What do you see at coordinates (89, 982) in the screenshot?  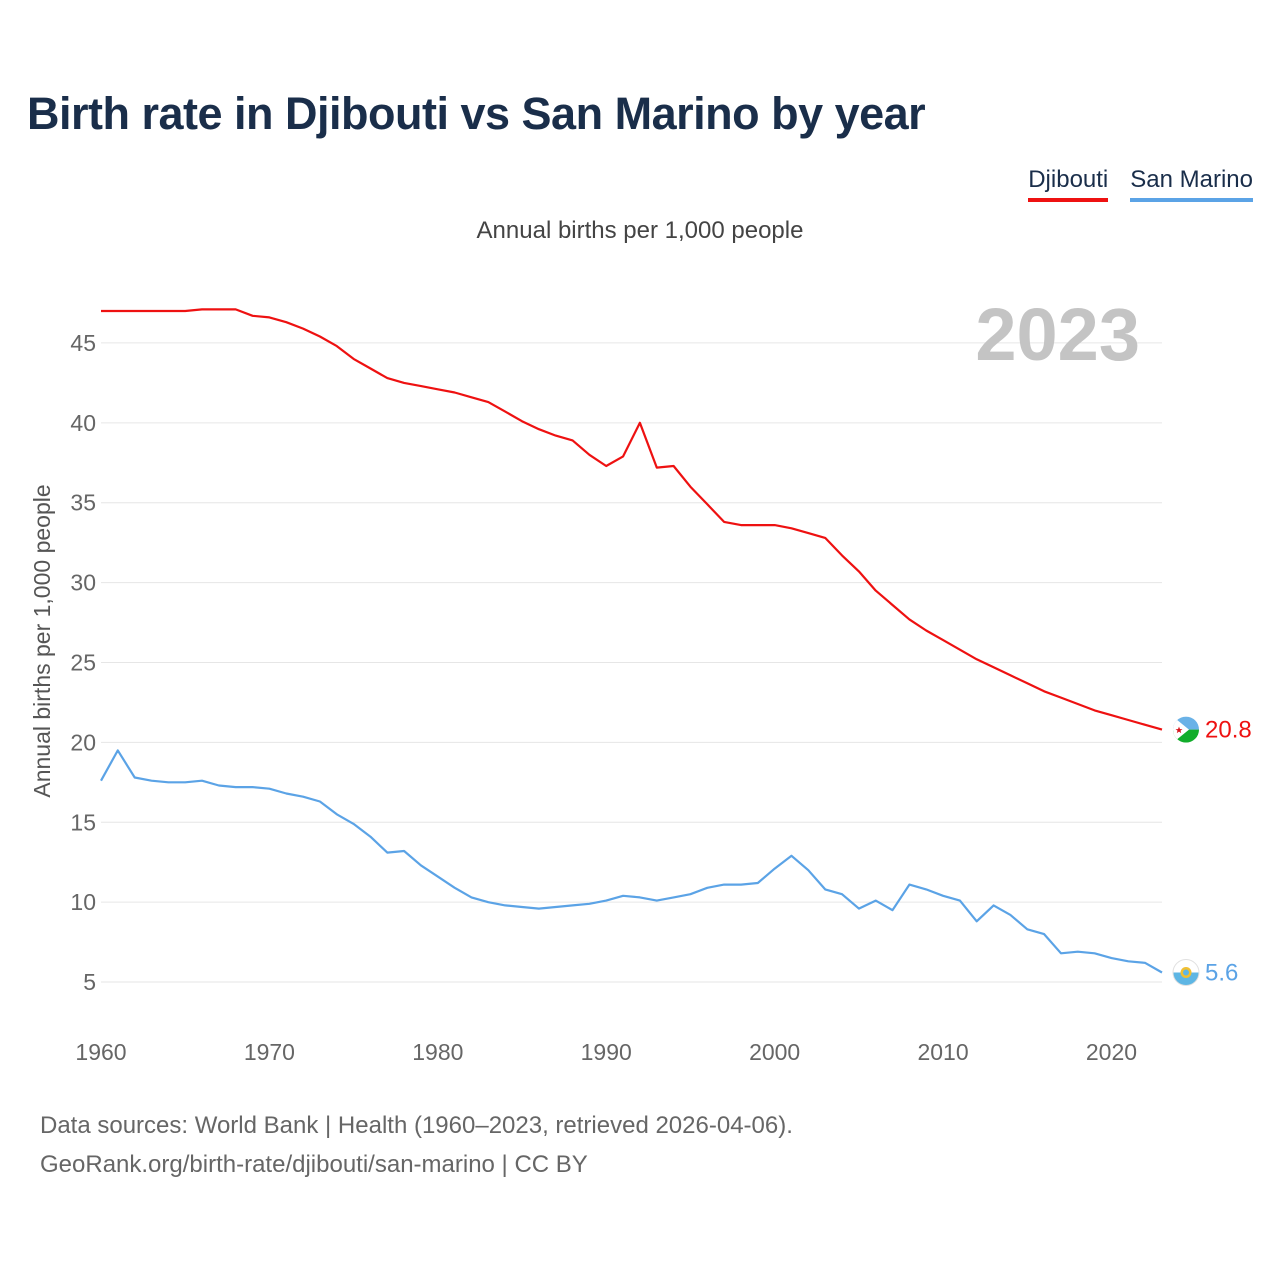 I see `y-tick-label: 5` at bounding box center [89, 982].